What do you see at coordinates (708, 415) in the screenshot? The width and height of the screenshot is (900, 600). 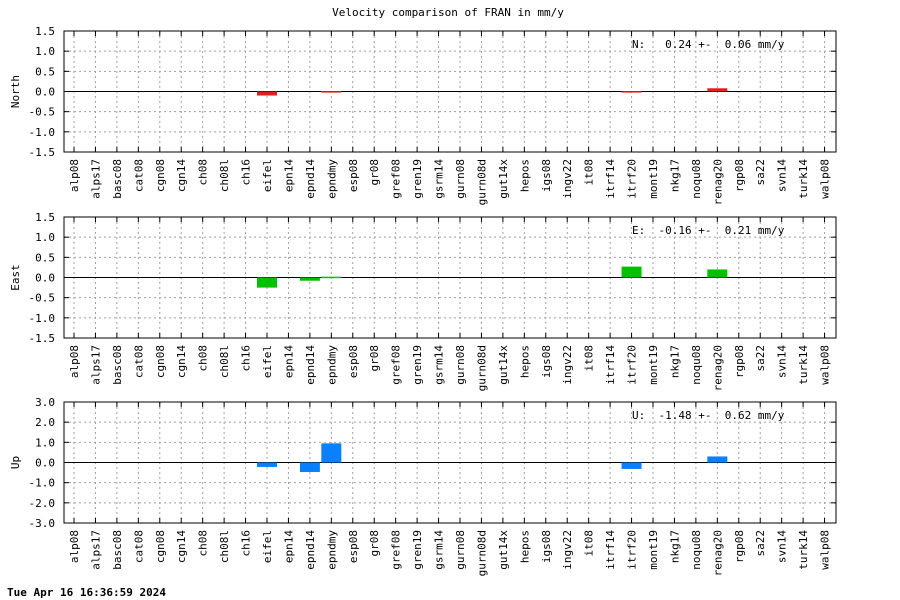 I see `stat-annotation: U: -1.48 +- 0.62 mm/y` at bounding box center [708, 415].